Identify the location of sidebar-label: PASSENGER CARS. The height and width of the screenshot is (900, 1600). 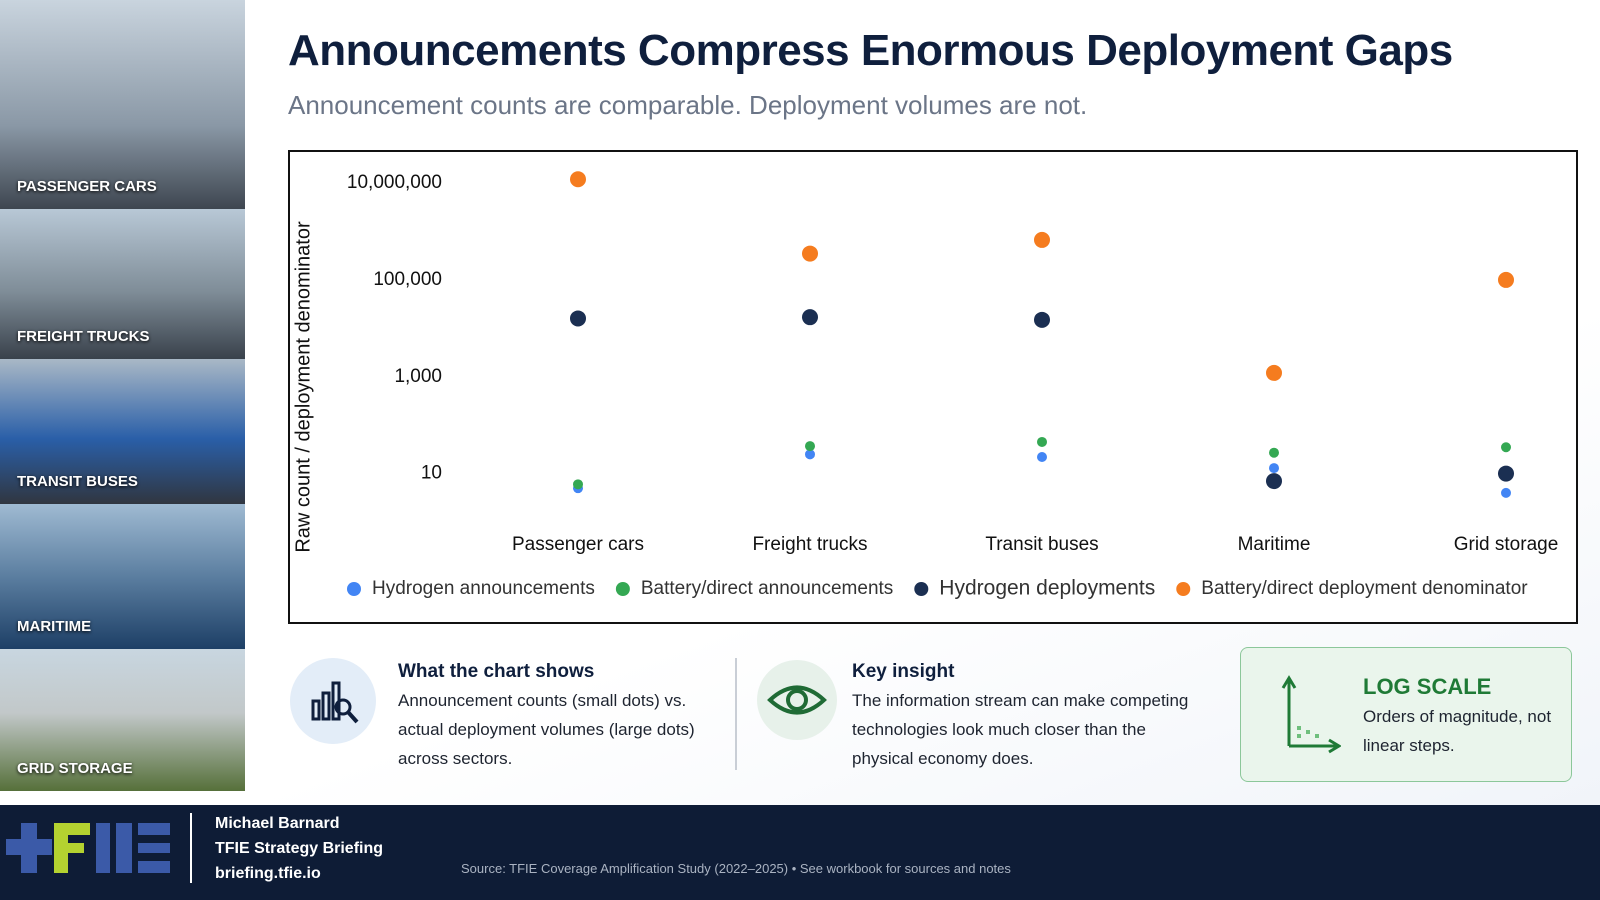
(87, 186).